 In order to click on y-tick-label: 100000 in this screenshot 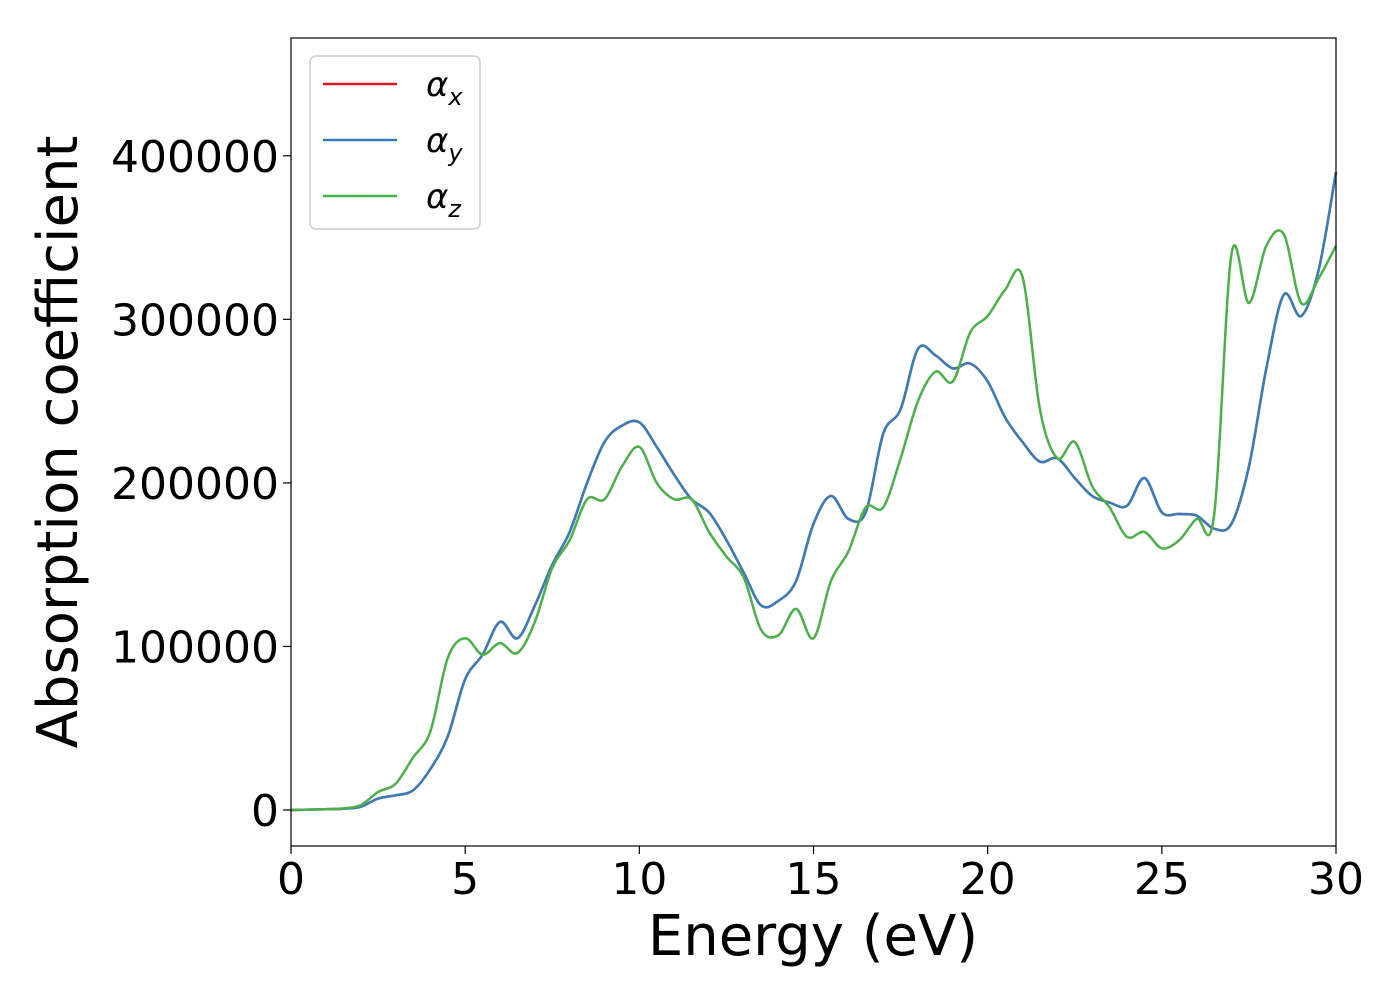, I will do `click(195, 647)`.